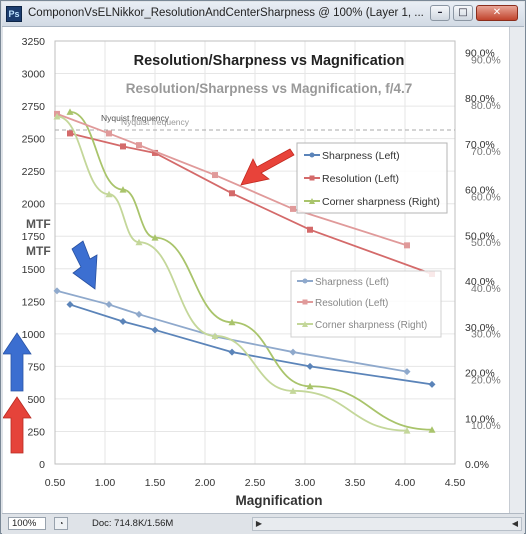  I want to click on series-line, so click(232, 331).